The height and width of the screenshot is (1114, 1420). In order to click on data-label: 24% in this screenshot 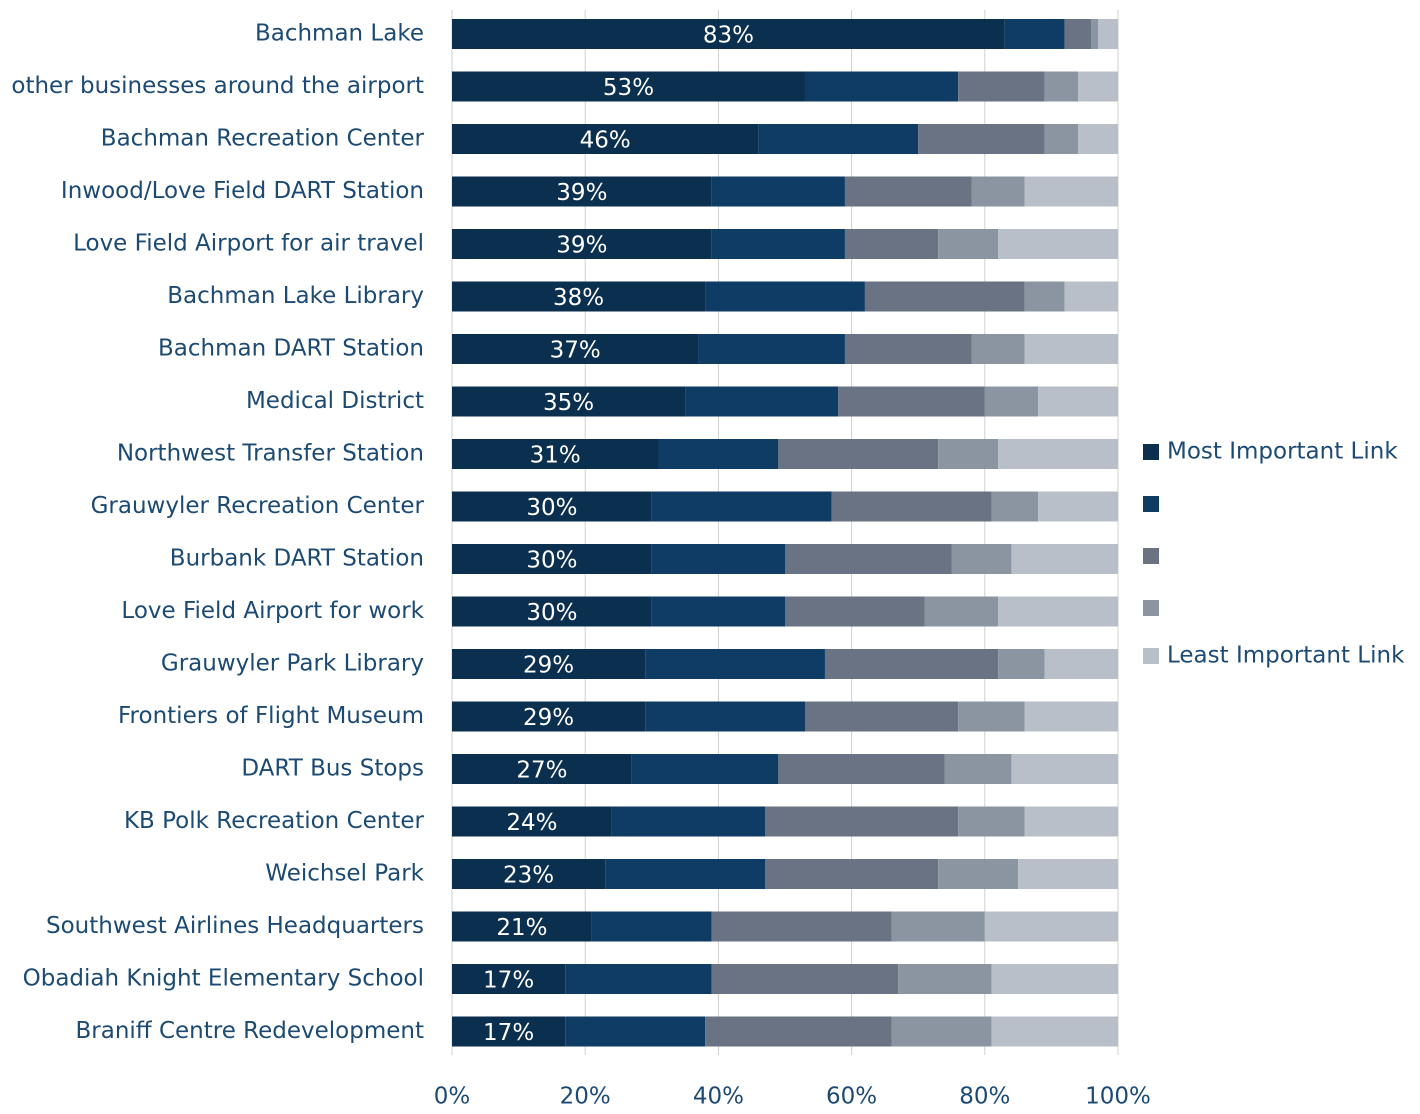, I will do `click(531, 823)`.